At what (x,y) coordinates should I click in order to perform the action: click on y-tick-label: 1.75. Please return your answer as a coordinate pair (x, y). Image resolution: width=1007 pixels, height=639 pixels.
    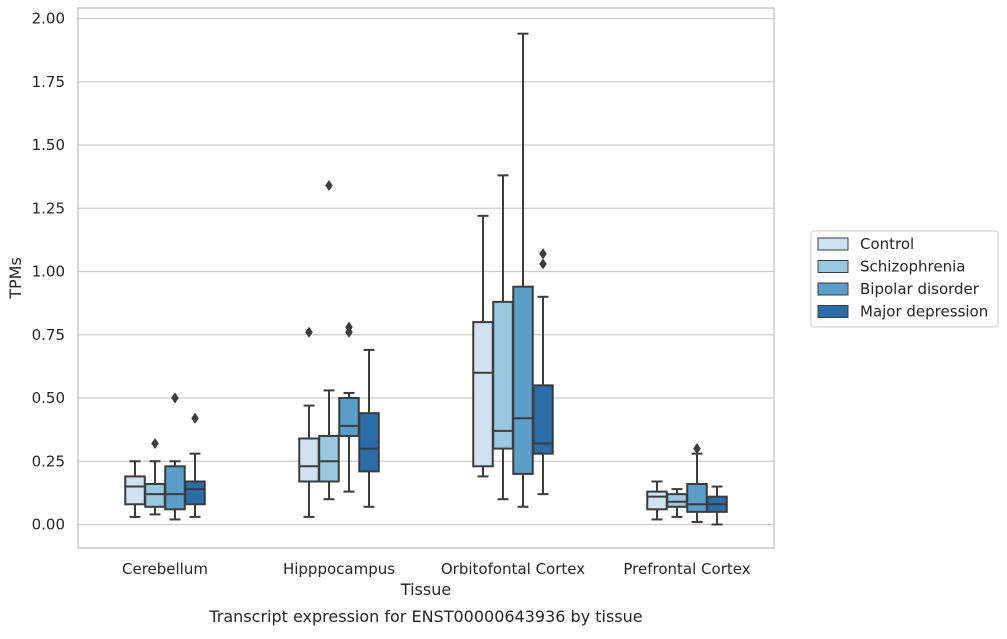
    Looking at the image, I should click on (48, 82).